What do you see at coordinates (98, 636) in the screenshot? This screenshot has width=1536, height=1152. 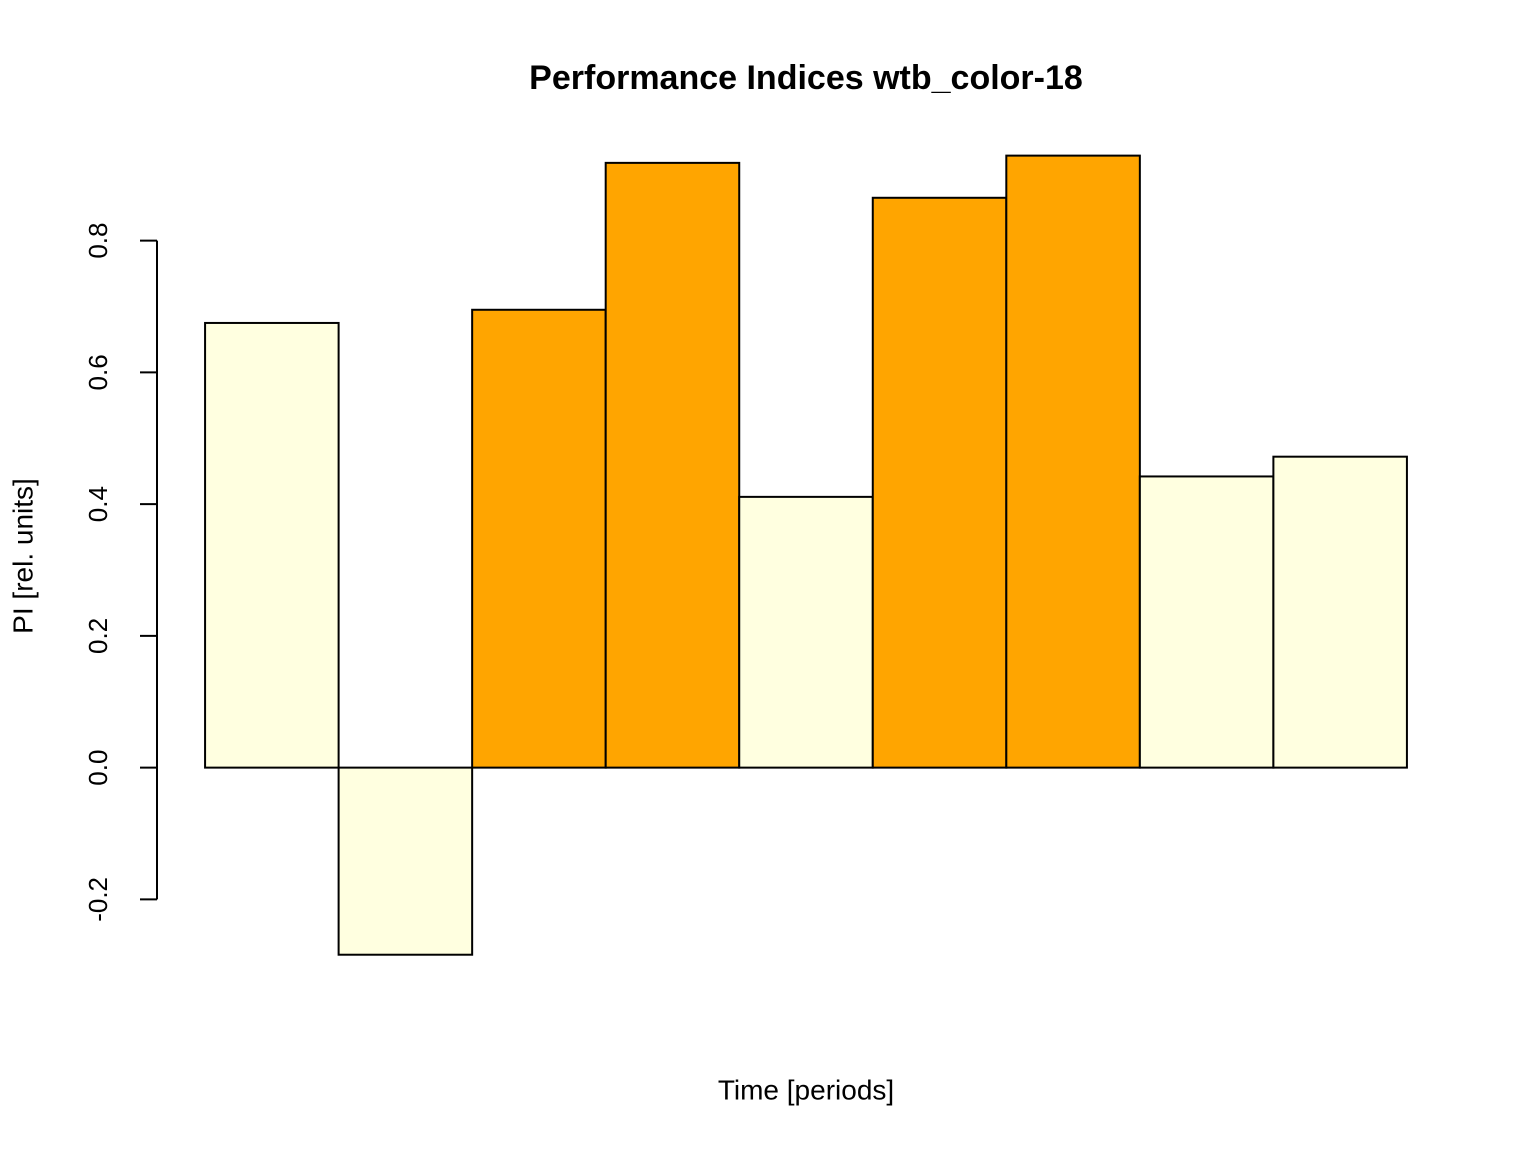 I see `y-tick-label: 0.2` at bounding box center [98, 636].